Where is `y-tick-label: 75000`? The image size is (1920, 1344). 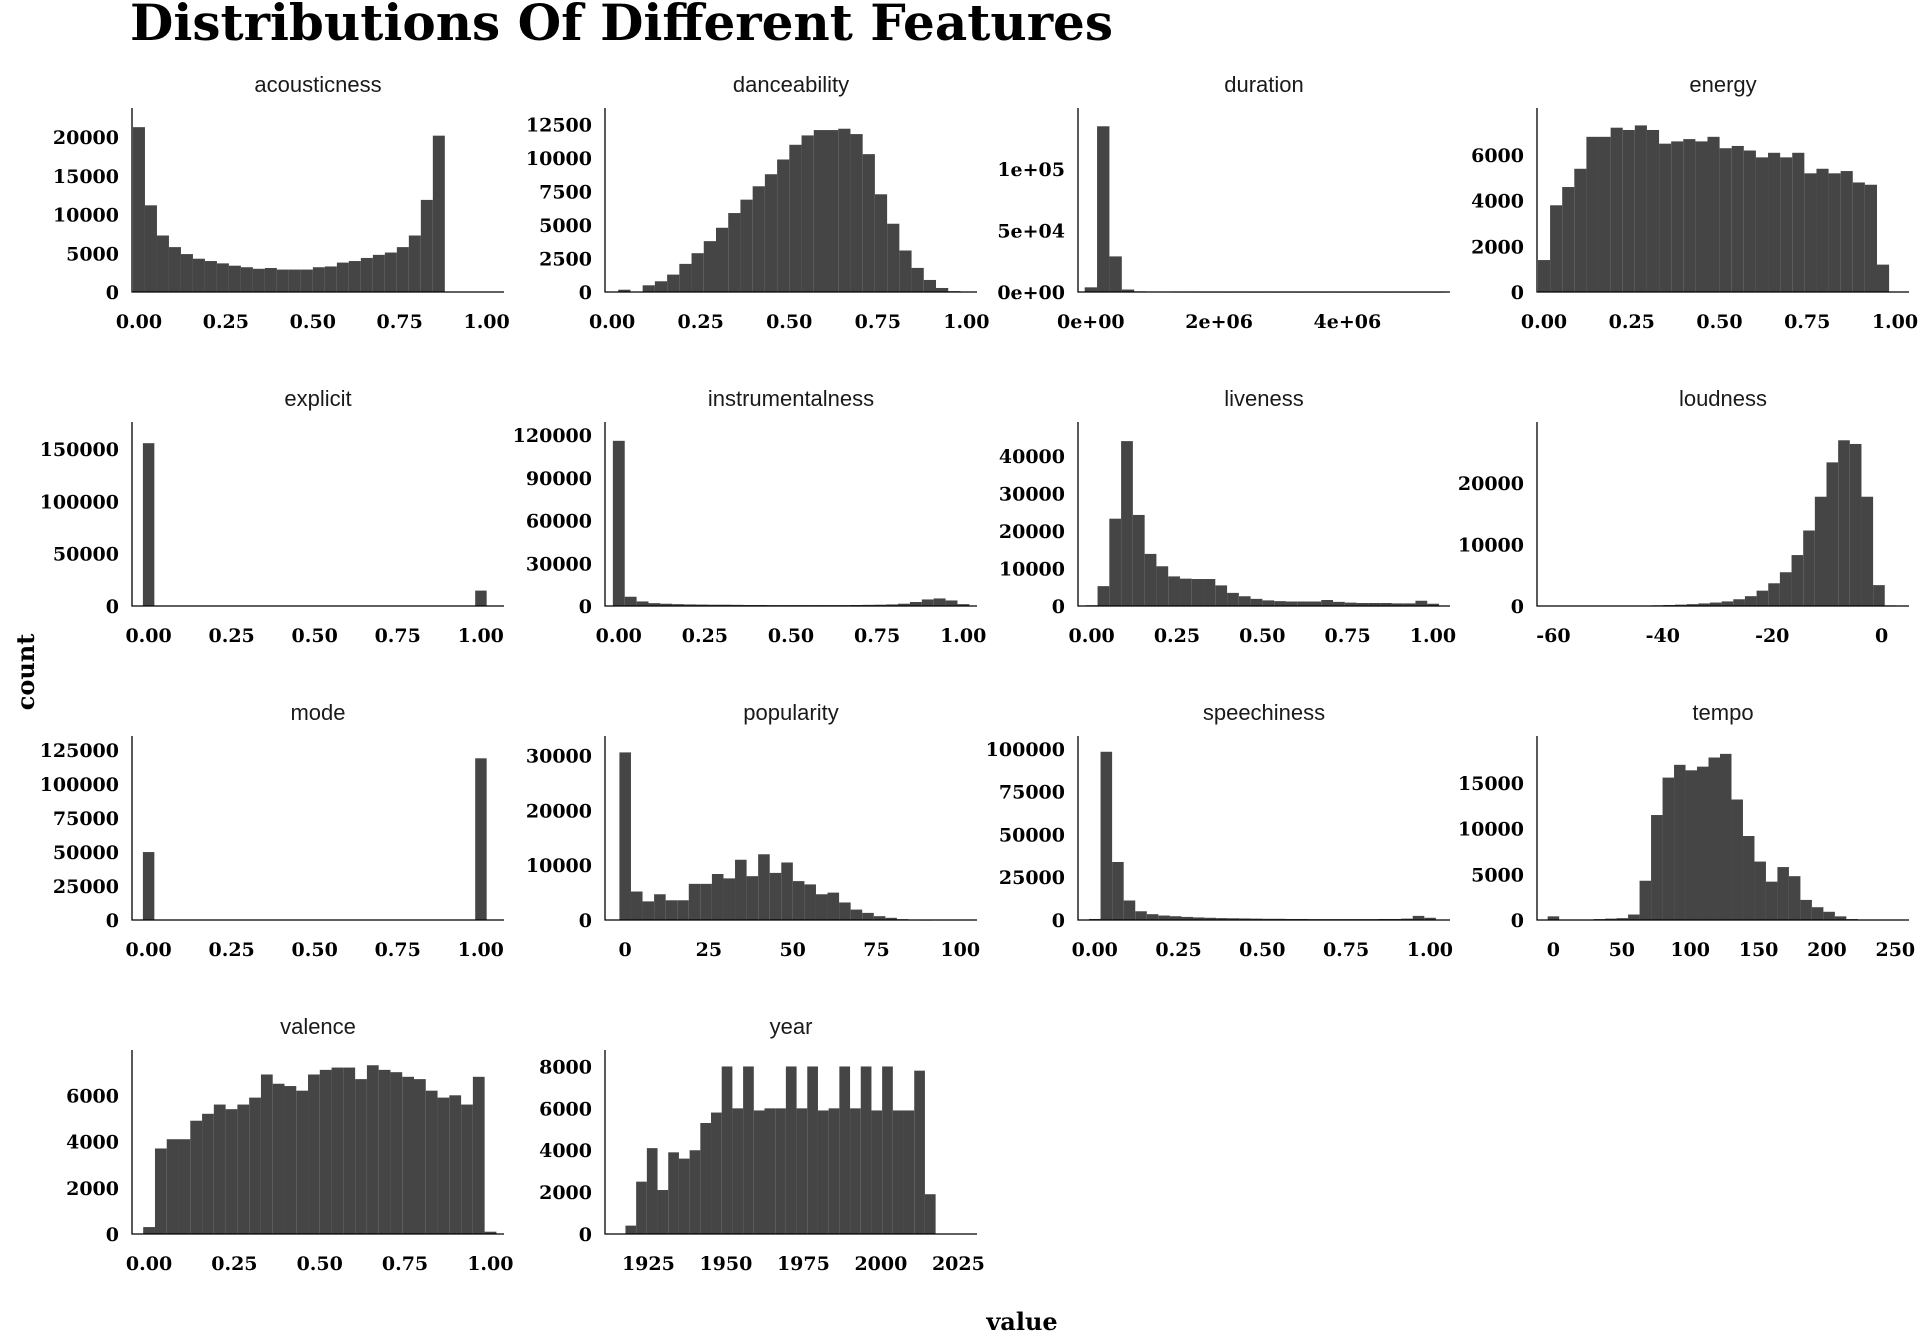 y-tick-label: 75000 is located at coordinates (86, 819).